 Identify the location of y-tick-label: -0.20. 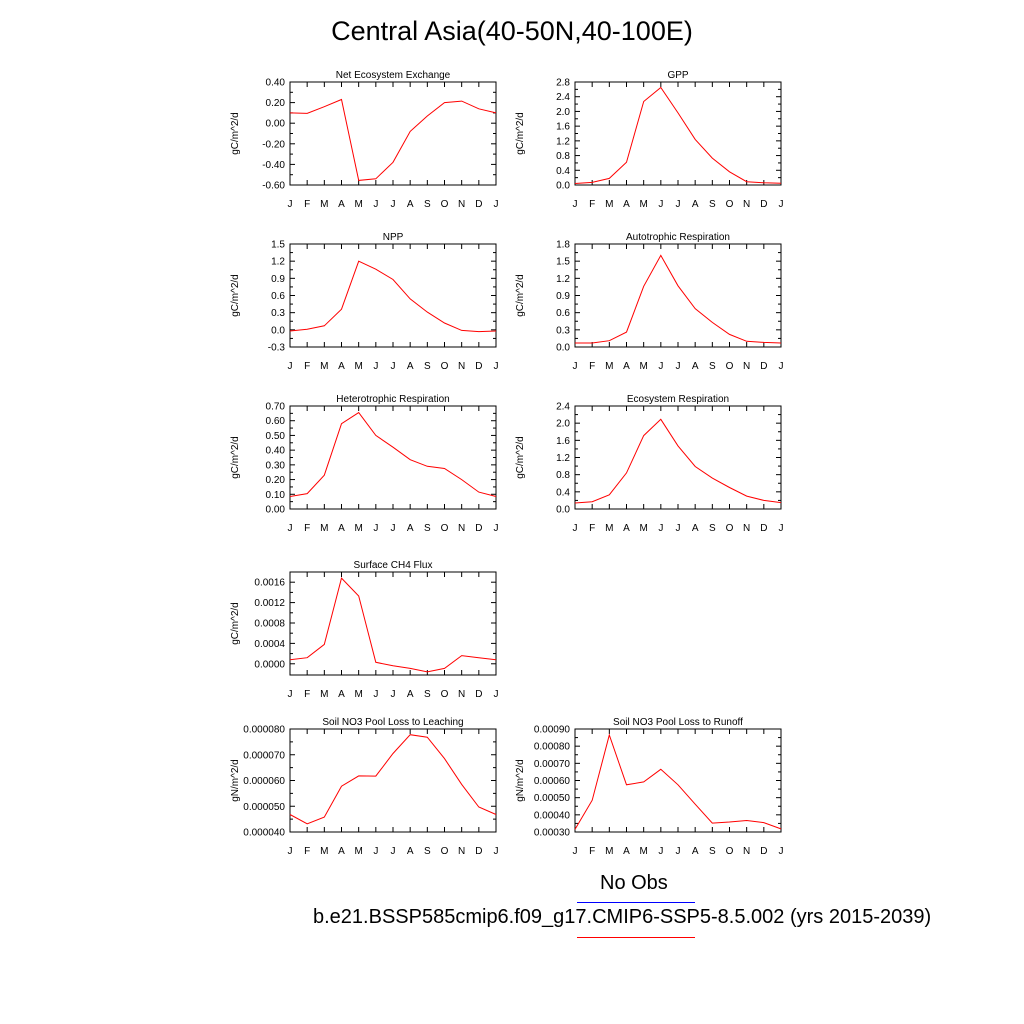
(273, 144).